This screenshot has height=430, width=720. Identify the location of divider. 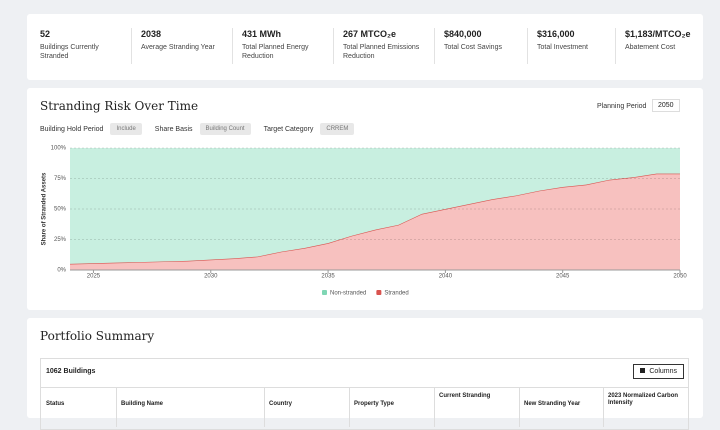
(364, 387).